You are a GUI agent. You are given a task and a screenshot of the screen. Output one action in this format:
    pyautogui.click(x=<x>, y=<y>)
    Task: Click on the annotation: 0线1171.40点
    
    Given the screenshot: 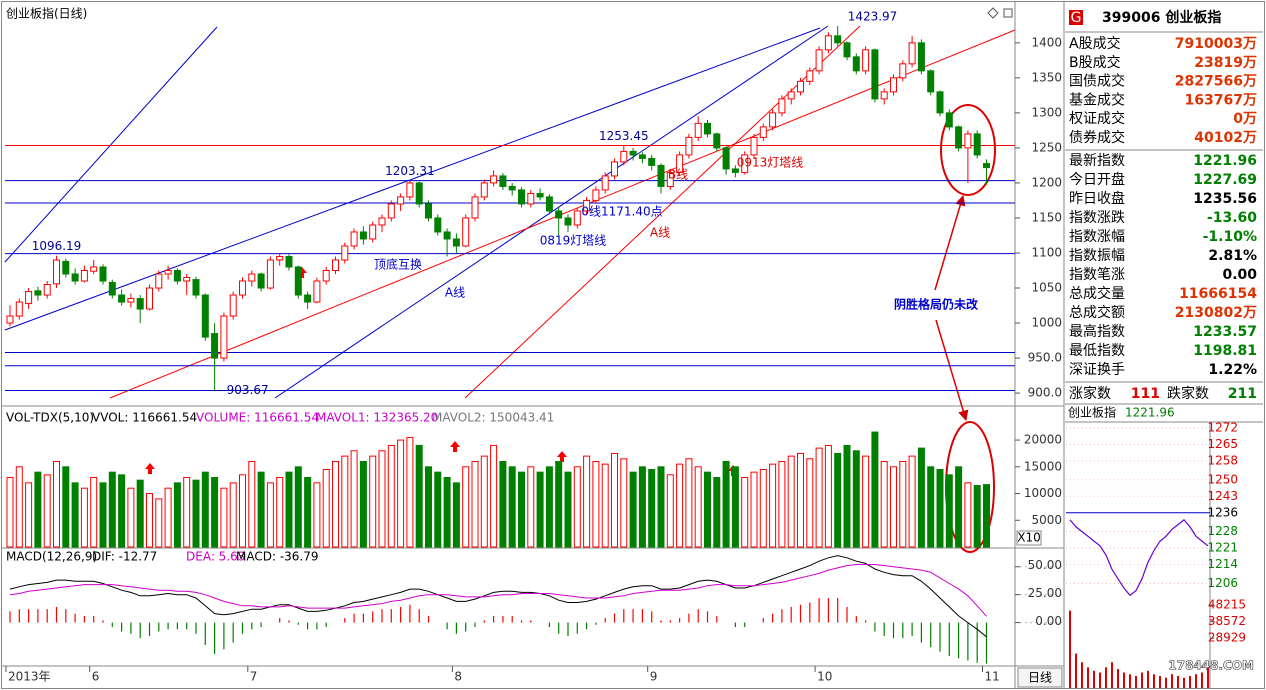 What is the action you would take?
    pyautogui.click(x=621, y=212)
    